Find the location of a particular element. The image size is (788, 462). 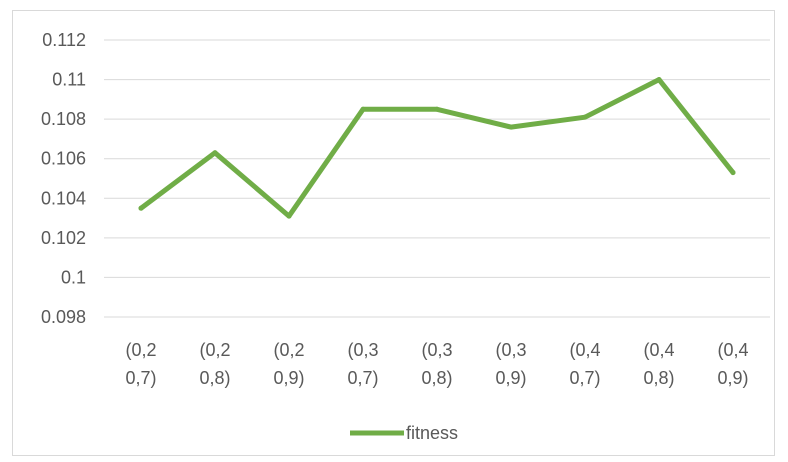

x-tick-label: (0,3 0,8) is located at coordinates (436, 364).